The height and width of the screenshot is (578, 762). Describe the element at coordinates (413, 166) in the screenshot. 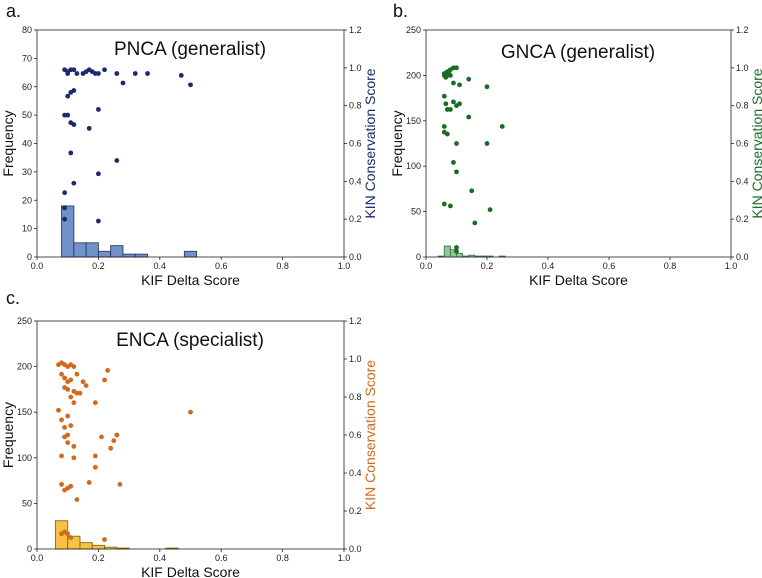

I see `y-tick-label: 100` at that location.